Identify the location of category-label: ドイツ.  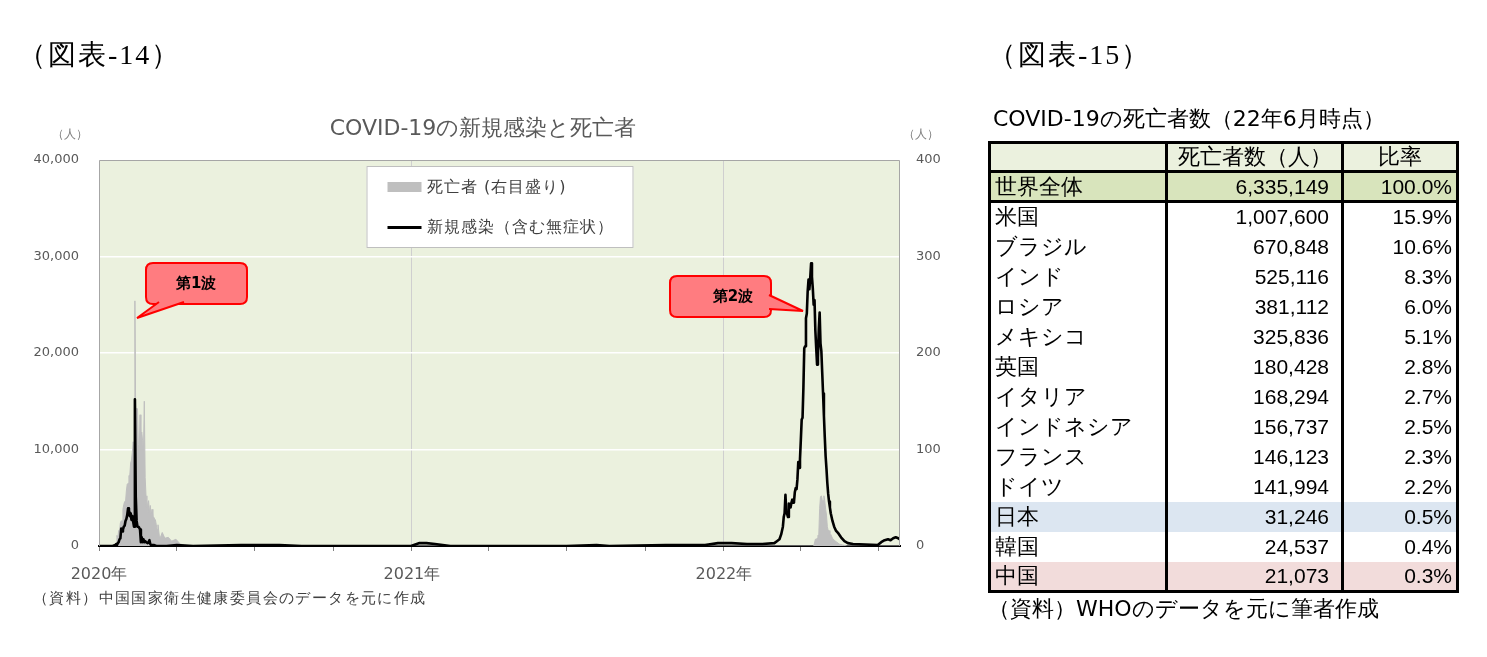
(1029, 486).